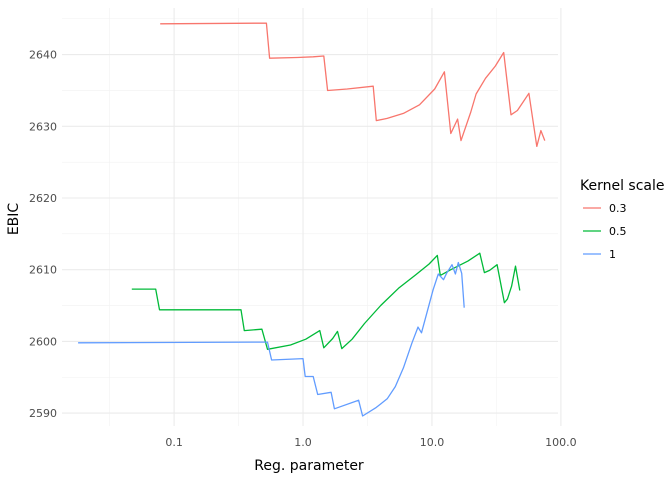  Describe the element at coordinates (622, 186) in the screenshot. I see `legend-title: Kernel scale` at that location.